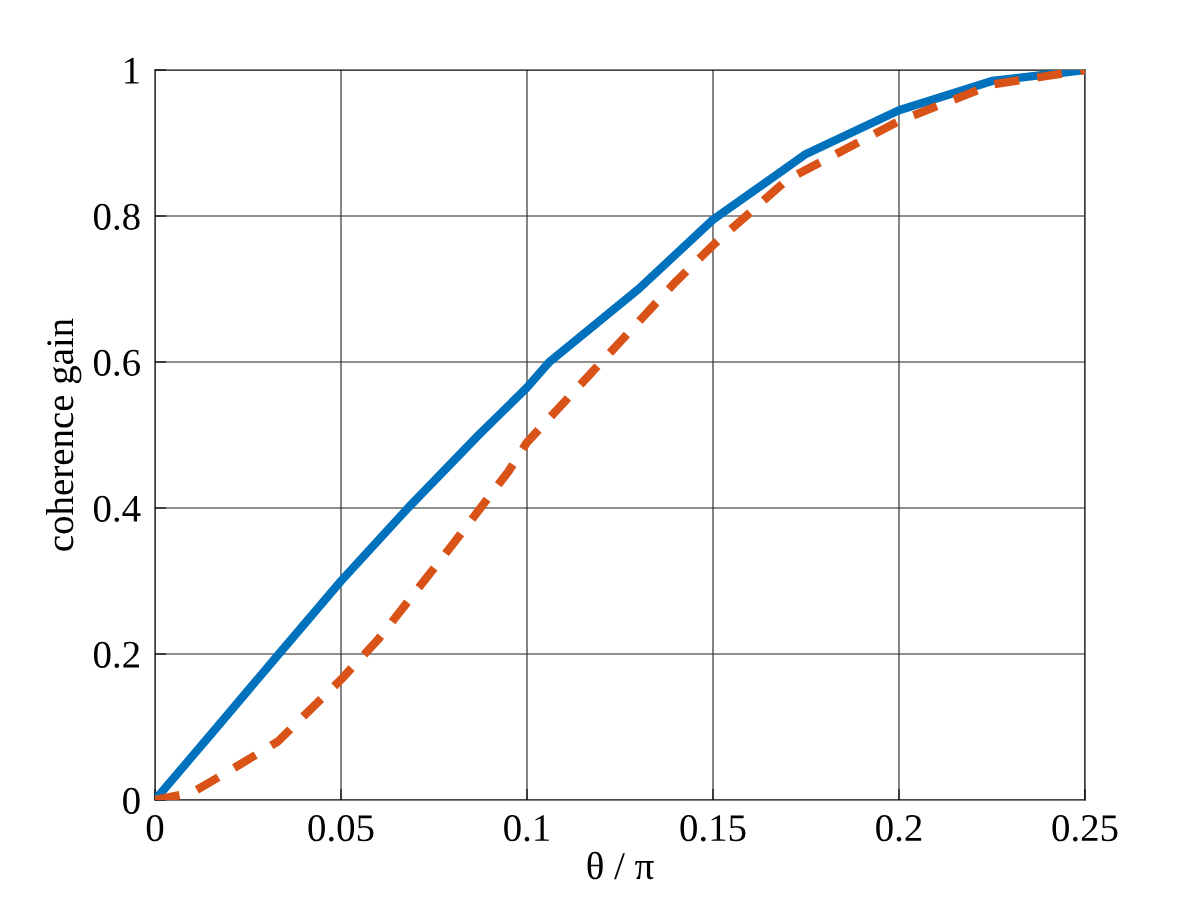 The image size is (1200, 909). What do you see at coordinates (64, 434) in the screenshot?
I see `y-axis-title: coherence gain` at bounding box center [64, 434].